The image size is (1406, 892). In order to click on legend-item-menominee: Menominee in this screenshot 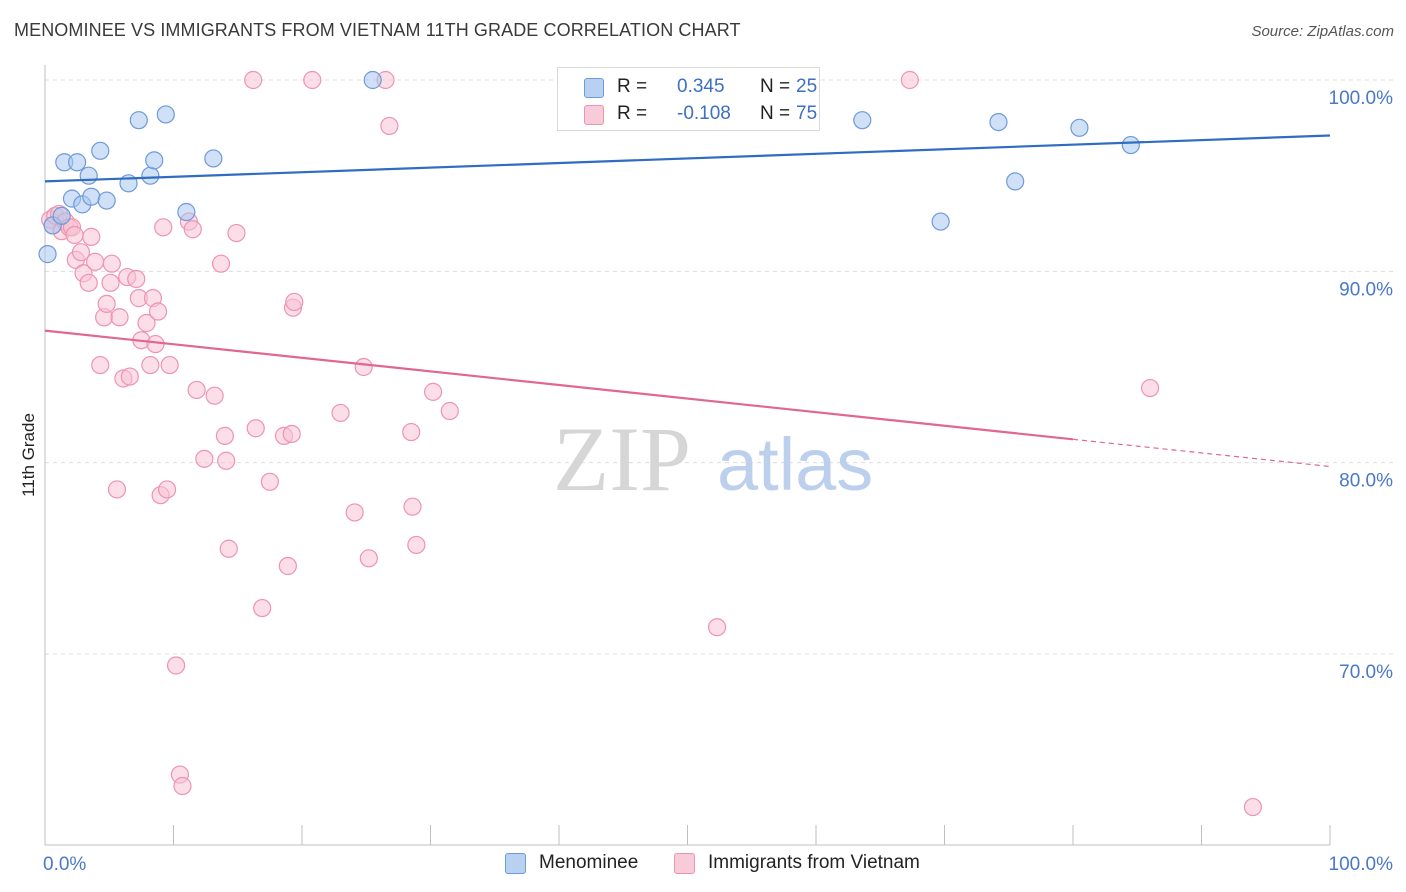, I will do `click(571, 863)`.